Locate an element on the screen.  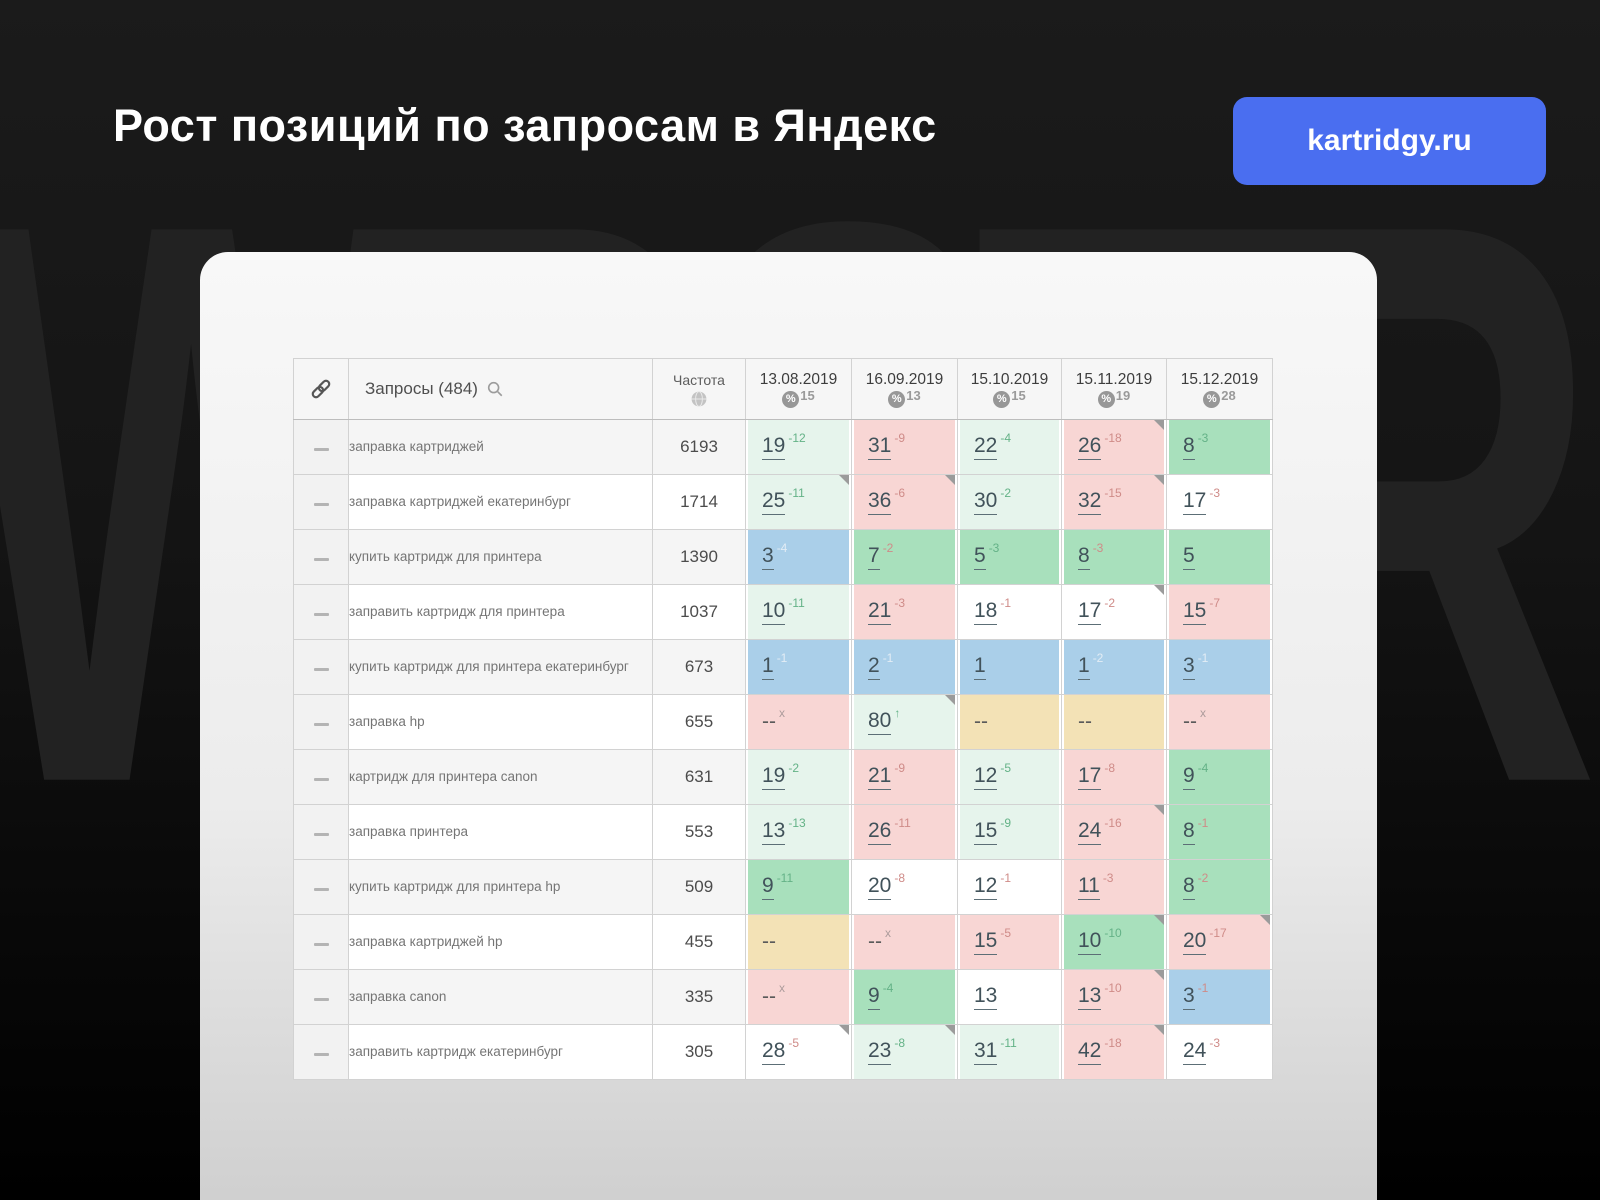
position-value: 26 is located at coordinates (880, 832).